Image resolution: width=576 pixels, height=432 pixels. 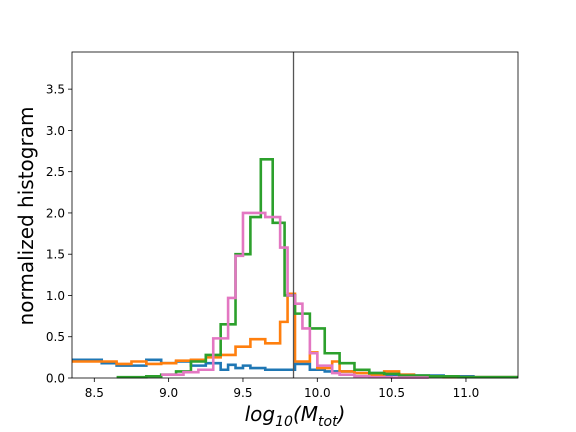 What do you see at coordinates (55, 172) in the screenshot?
I see `y-tick-label: 2.5` at bounding box center [55, 172].